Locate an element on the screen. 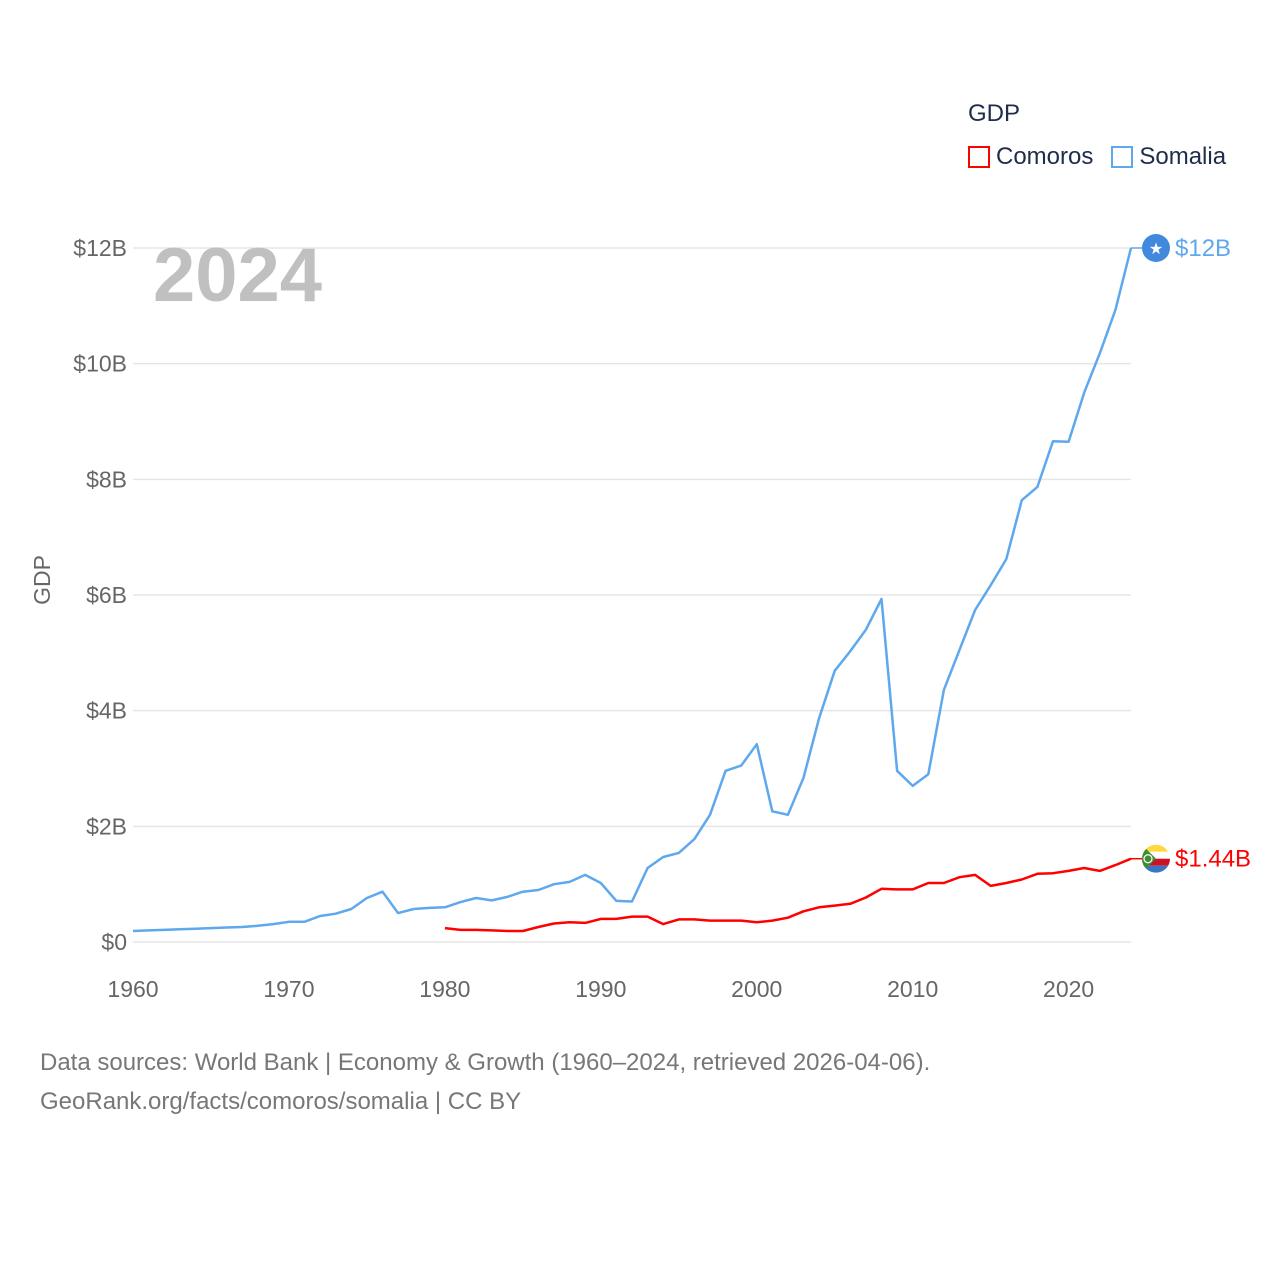  year-watermark: 2024 is located at coordinates (237, 275).